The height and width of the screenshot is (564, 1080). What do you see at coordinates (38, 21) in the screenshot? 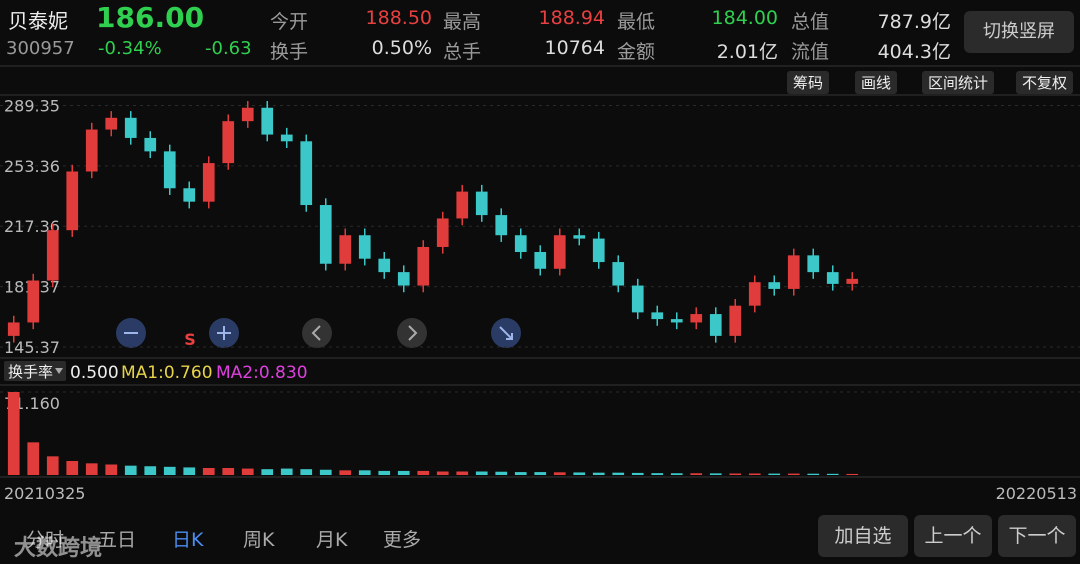
I see `stock-name: 贝泰妮` at bounding box center [38, 21].